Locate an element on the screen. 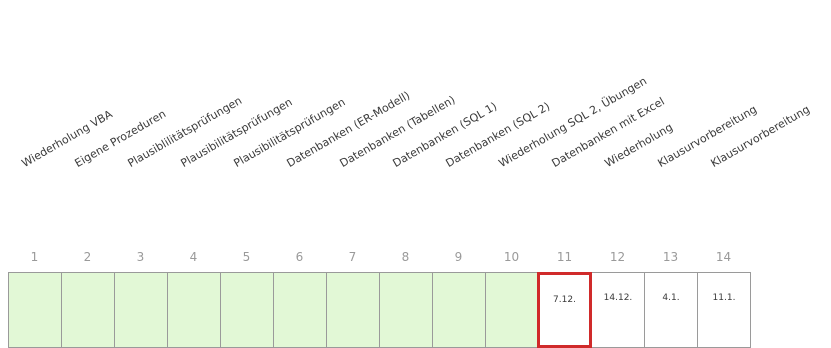  week-number: 9 is located at coordinates (458, 257).